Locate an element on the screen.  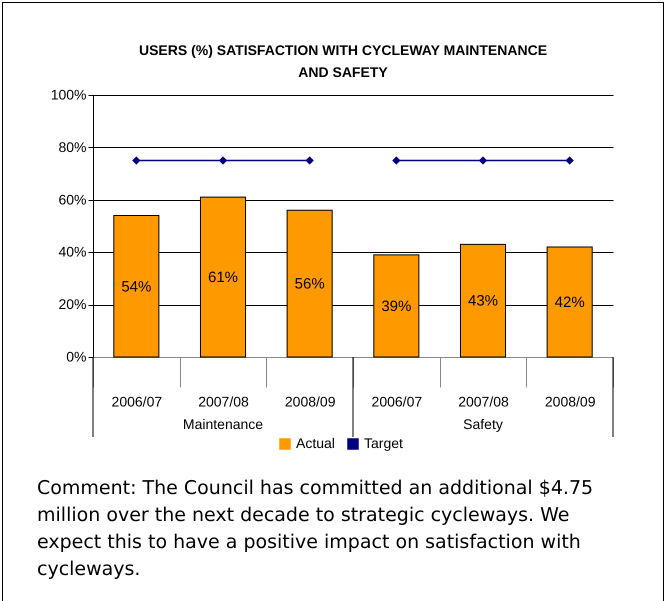
text: Safety is located at coordinates (483, 424).